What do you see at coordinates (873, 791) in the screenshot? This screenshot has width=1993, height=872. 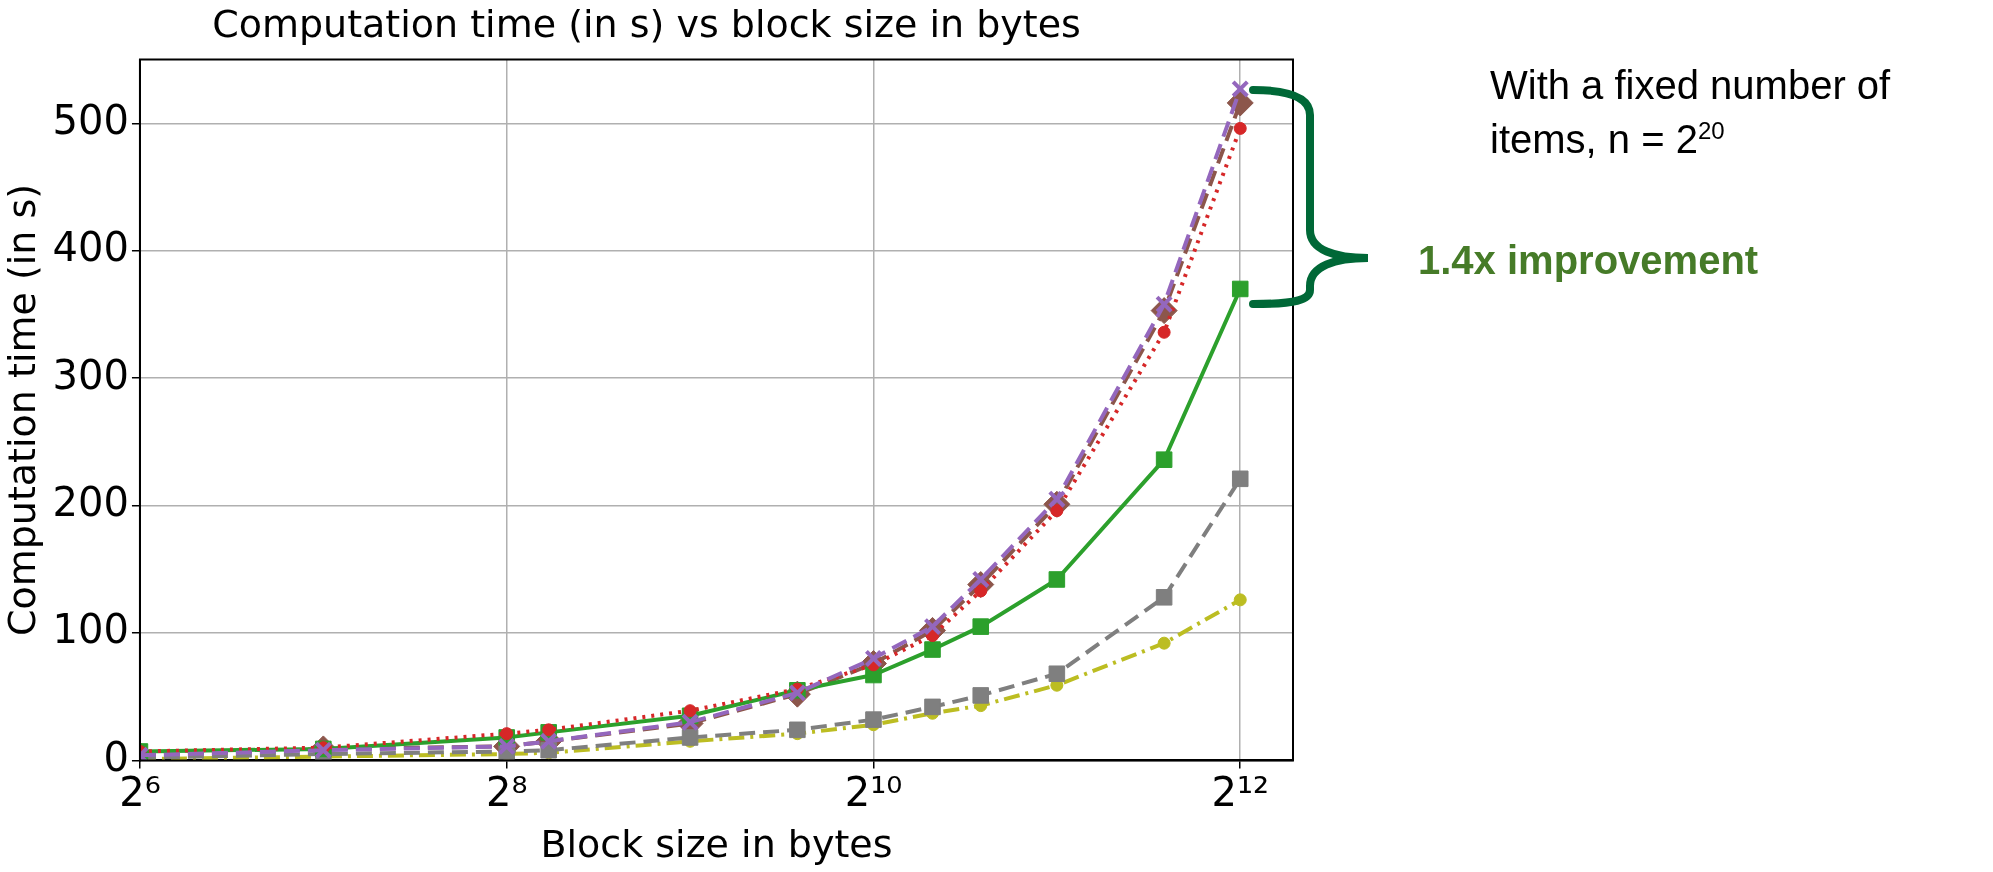 I see `x-tick-label: 2¹⁰` at bounding box center [873, 791].